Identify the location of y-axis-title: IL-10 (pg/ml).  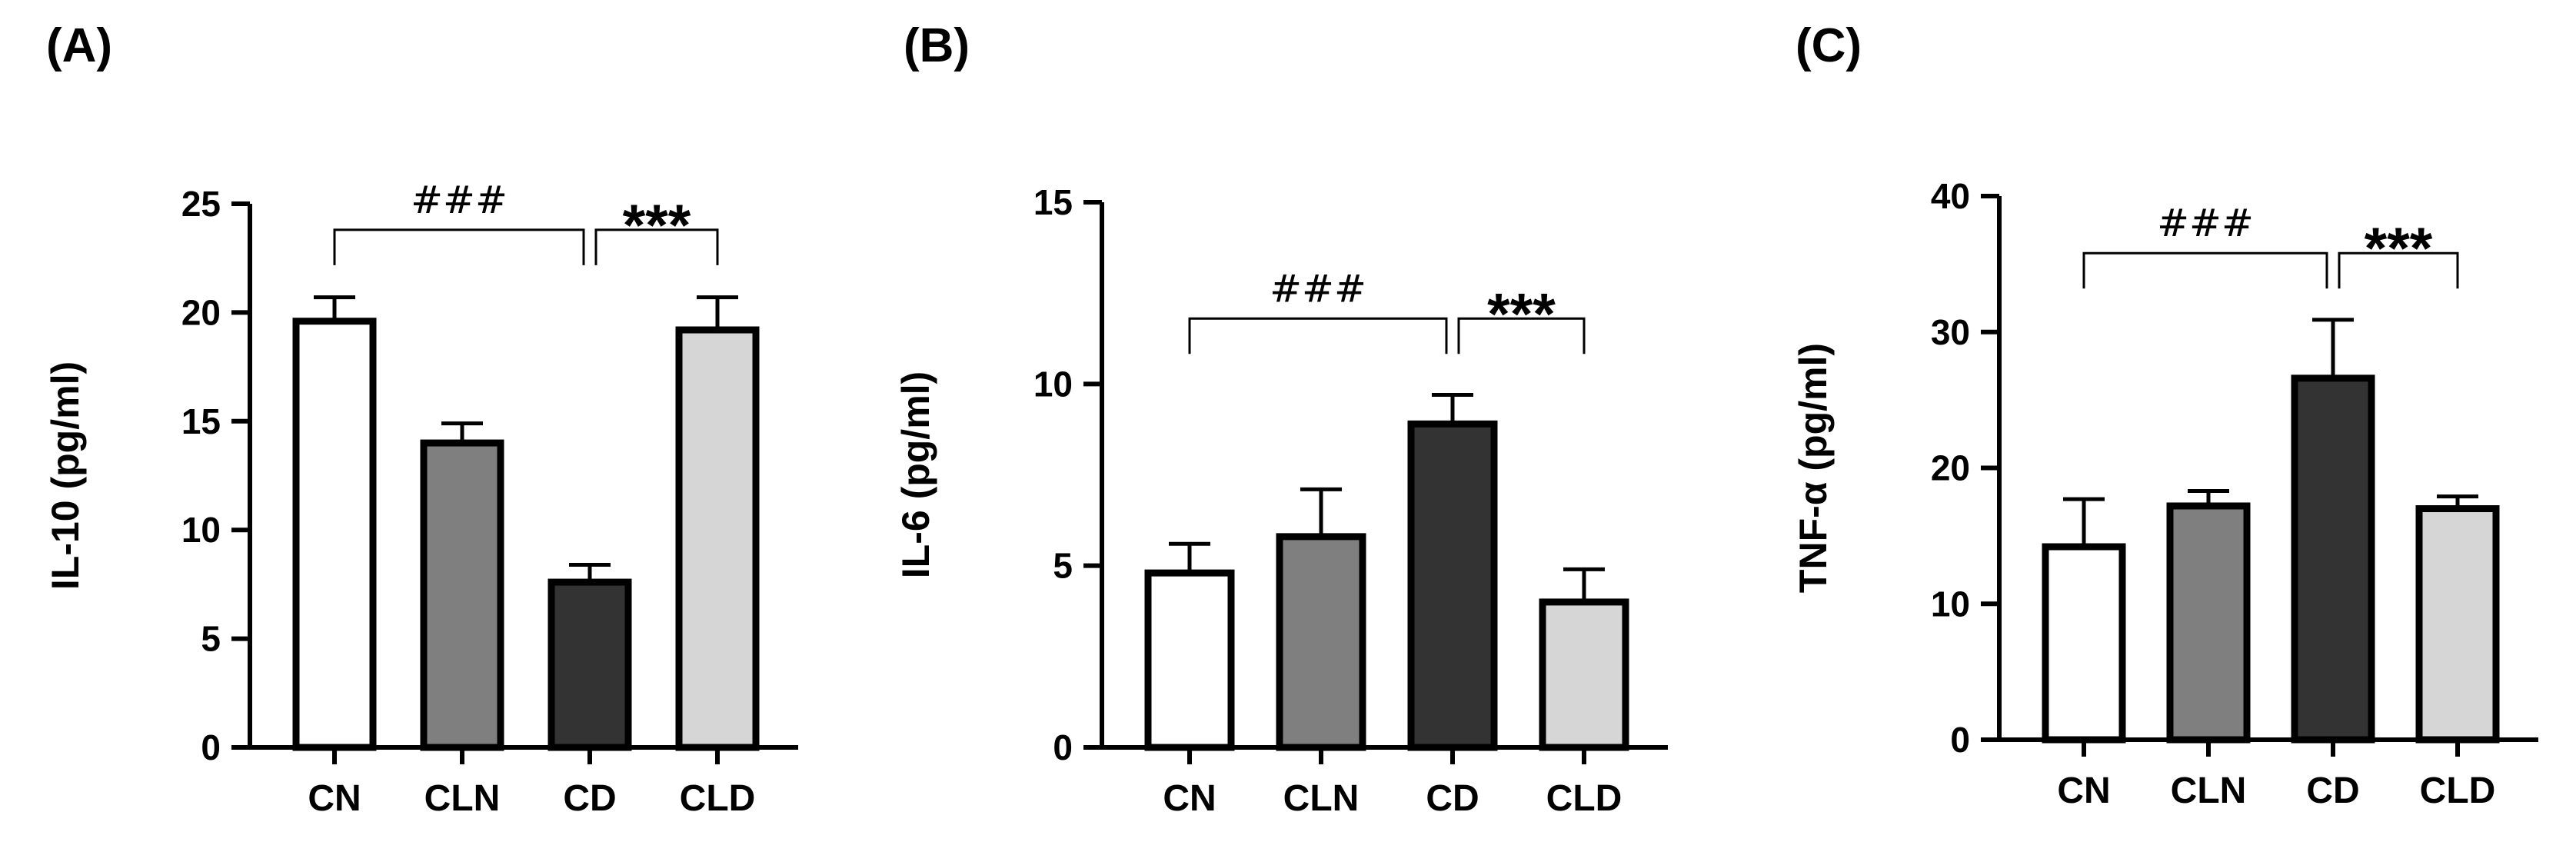
(65, 475).